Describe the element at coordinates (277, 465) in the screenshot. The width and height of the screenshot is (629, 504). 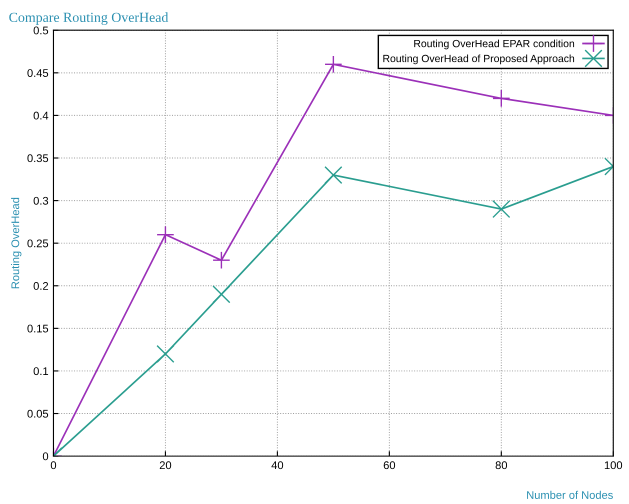
I see `x-tick-label: 40` at that location.